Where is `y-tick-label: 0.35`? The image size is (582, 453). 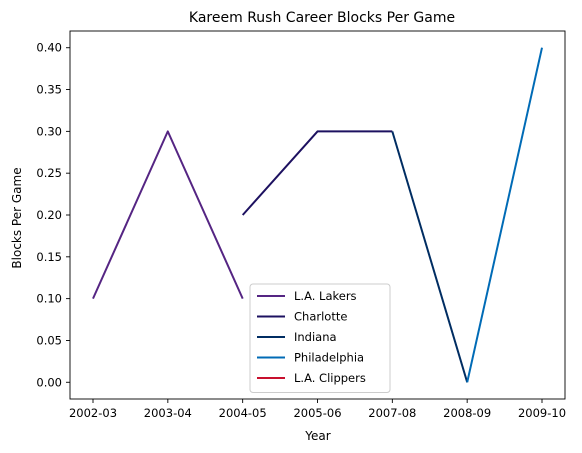
y-tick-label: 0.35 is located at coordinates (49, 90).